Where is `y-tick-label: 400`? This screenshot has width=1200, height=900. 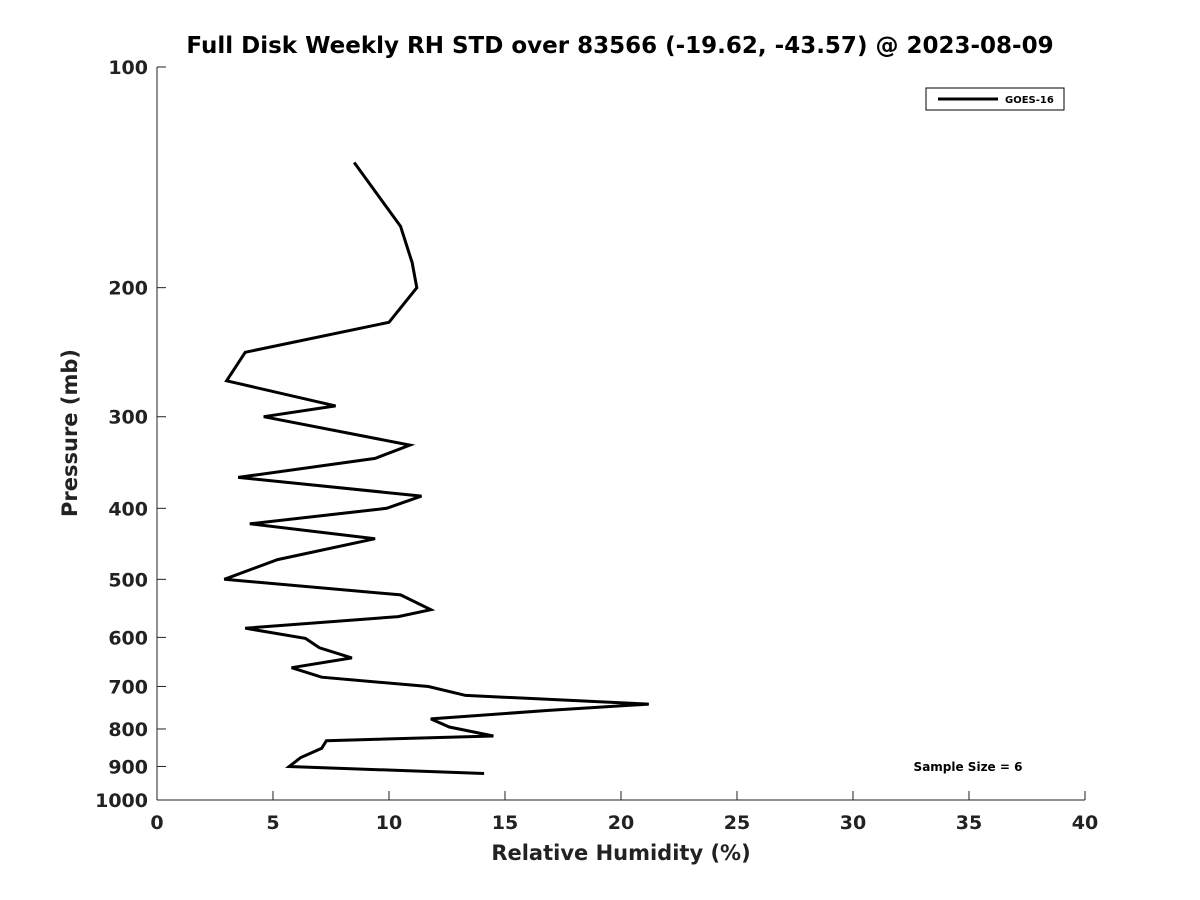
y-tick-label: 400 is located at coordinates (128, 509).